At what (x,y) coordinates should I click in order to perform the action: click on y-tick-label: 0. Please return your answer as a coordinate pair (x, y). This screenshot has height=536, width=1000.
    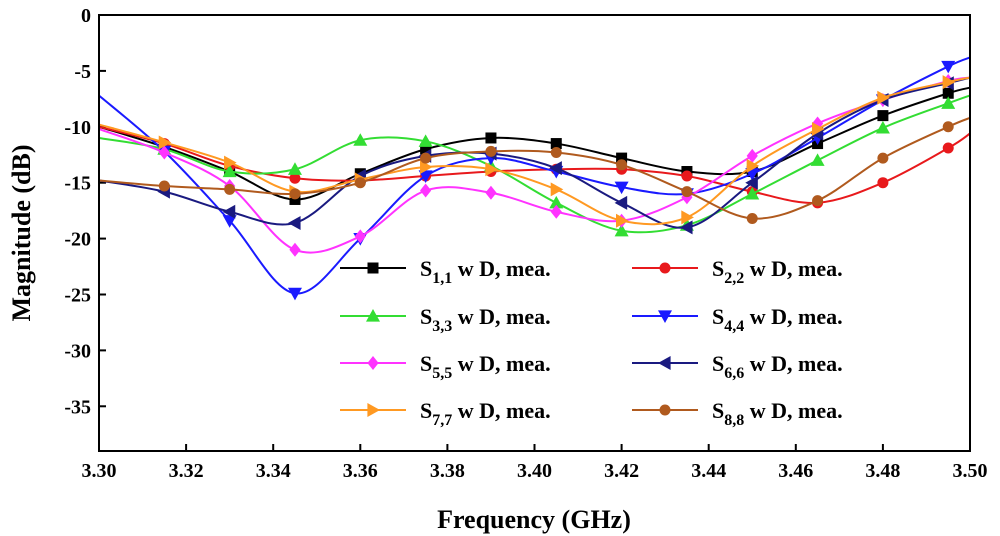
    Looking at the image, I should click on (86, 16).